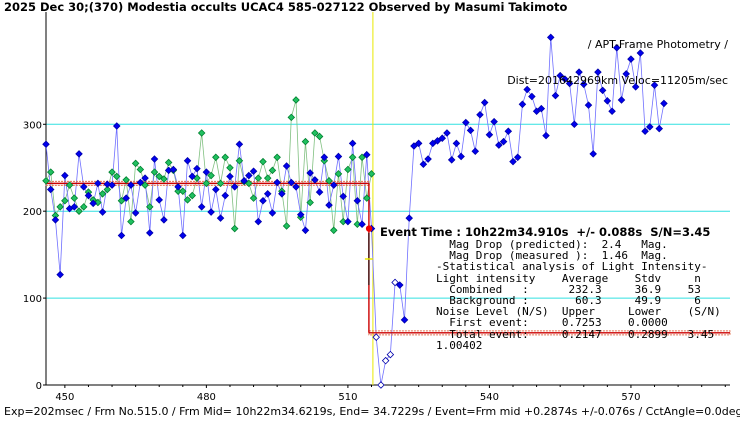 The height and width of the screenshot is (425, 740). I want to click on stats-line: Total event: 0.2147 0.2899 3.45, so click(575, 334).